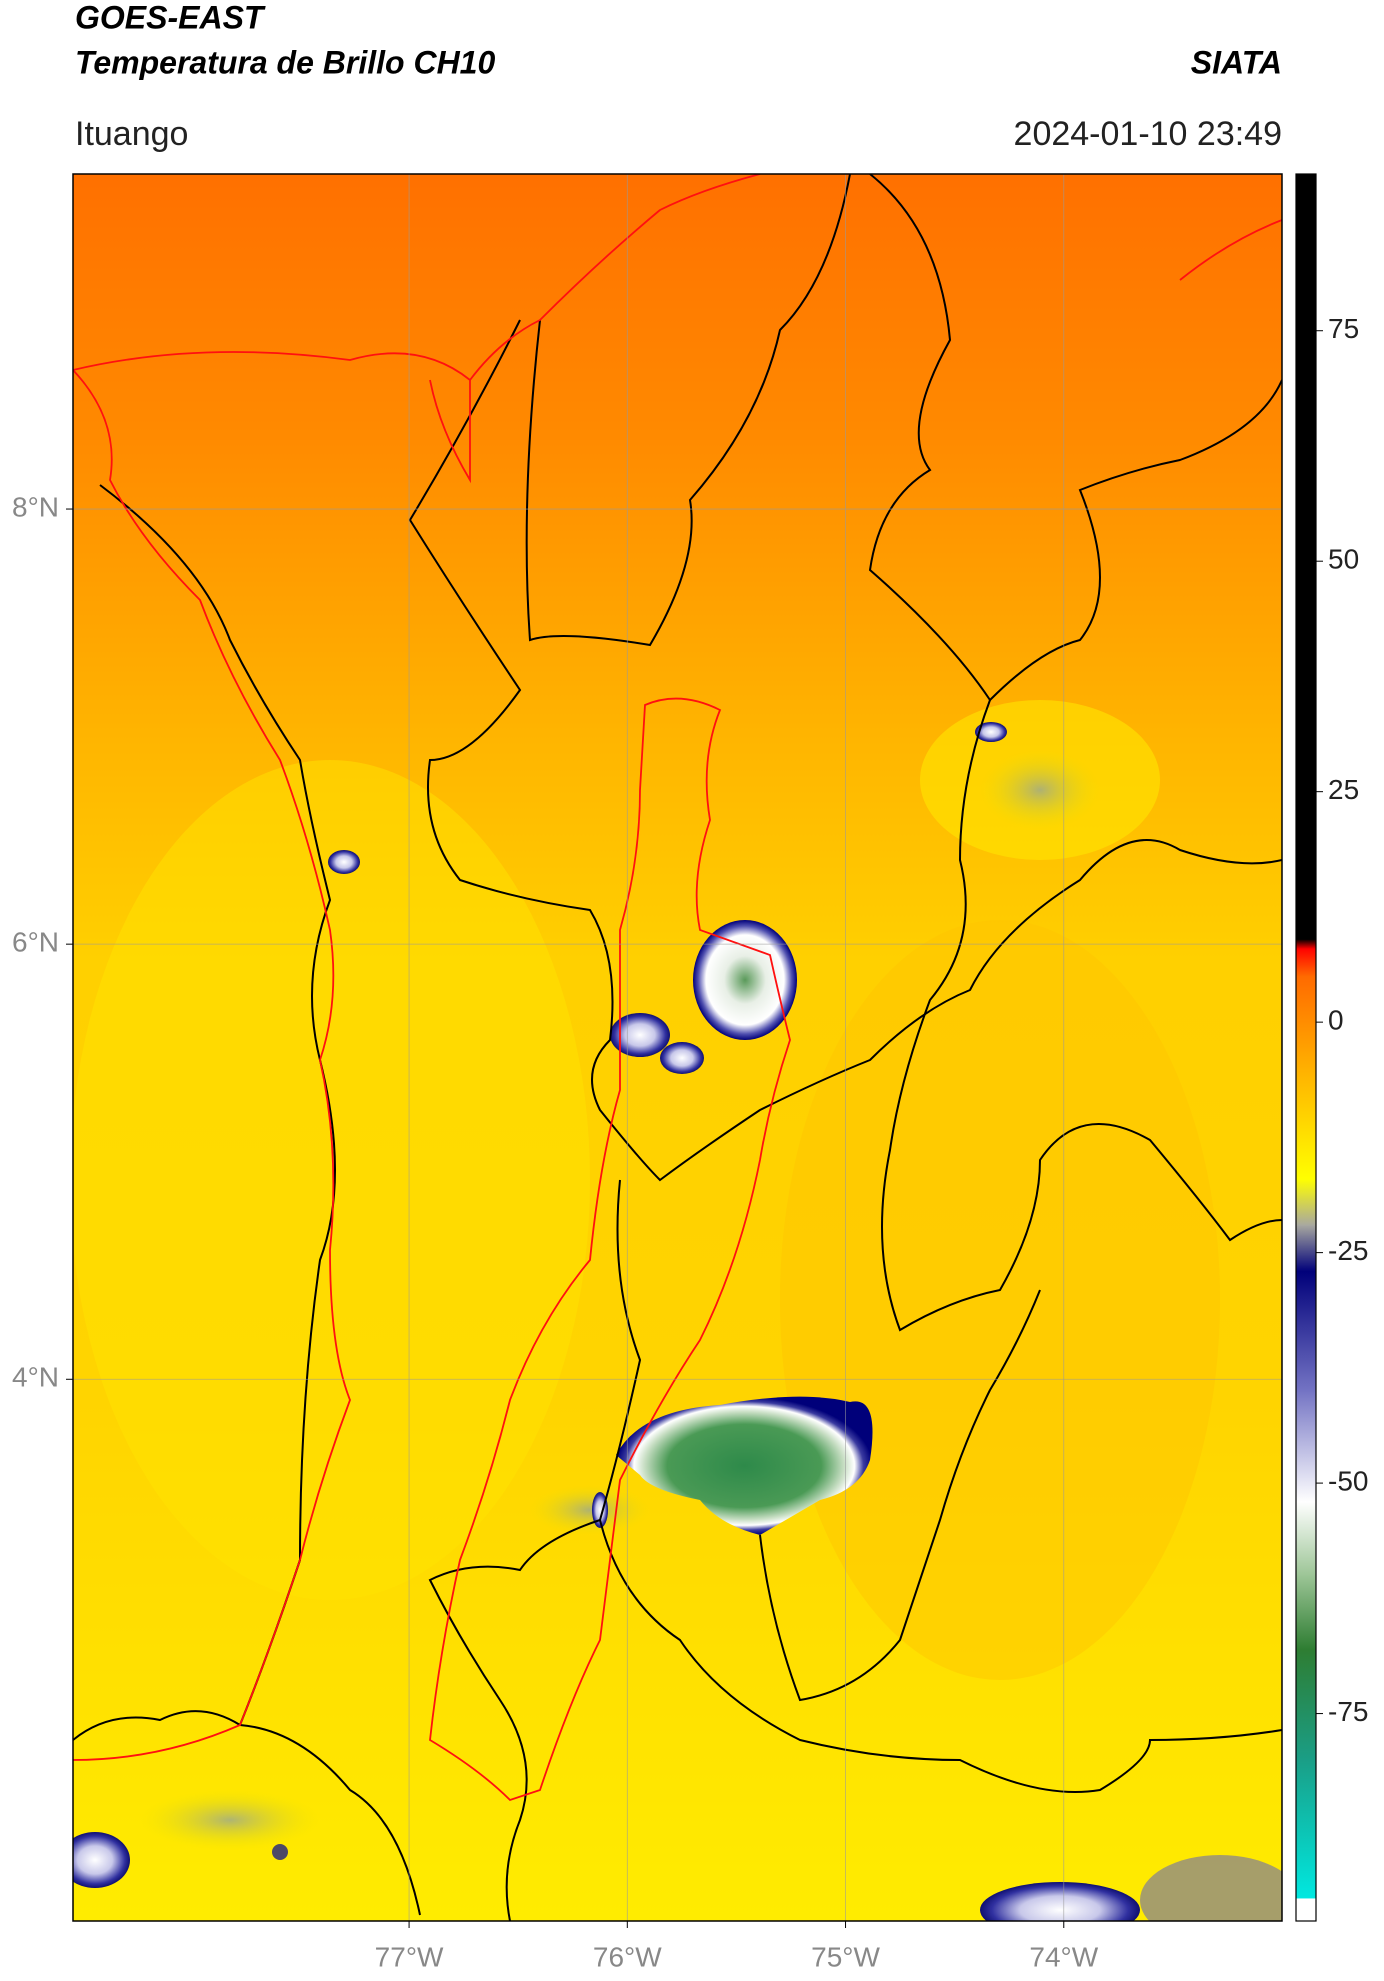 The image size is (1384, 1981). What do you see at coordinates (627, 1956) in the screenshot?
I see `x-tick-label: 76°W` at bounding box center [627, 1956].